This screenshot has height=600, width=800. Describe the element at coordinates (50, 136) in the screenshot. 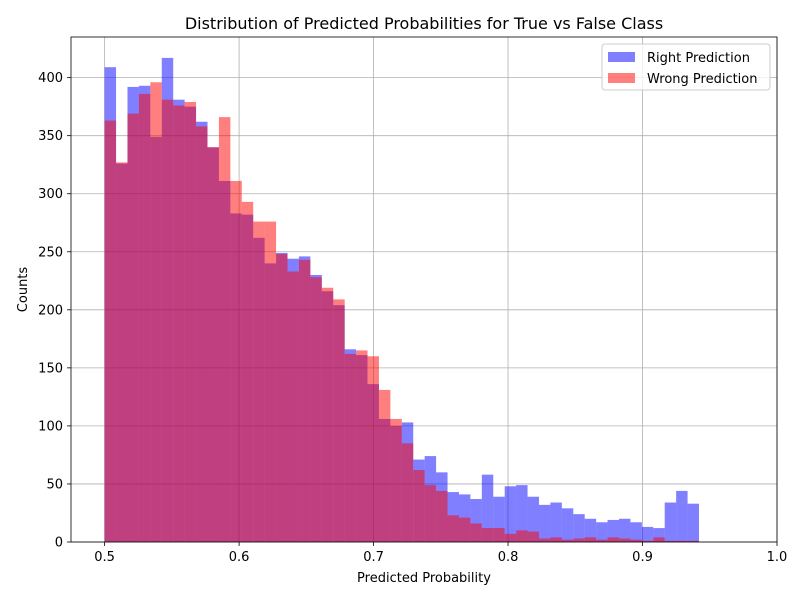

I see `y-tick-label: 350` at that location.